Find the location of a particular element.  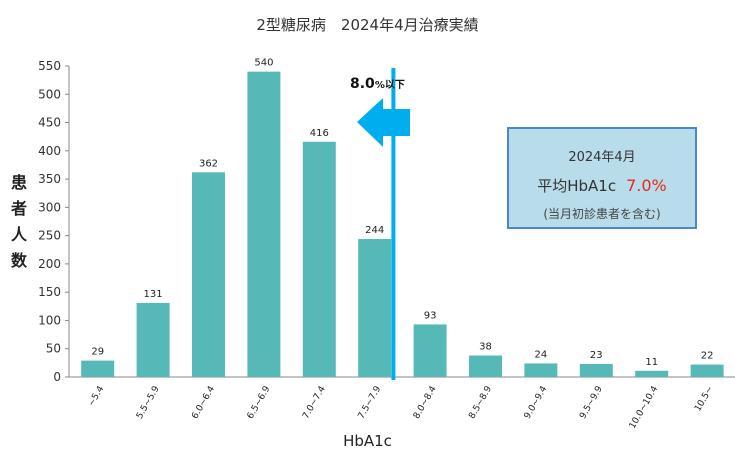

x-tick-label: 10.5~ is located at coordinates (704, 399).